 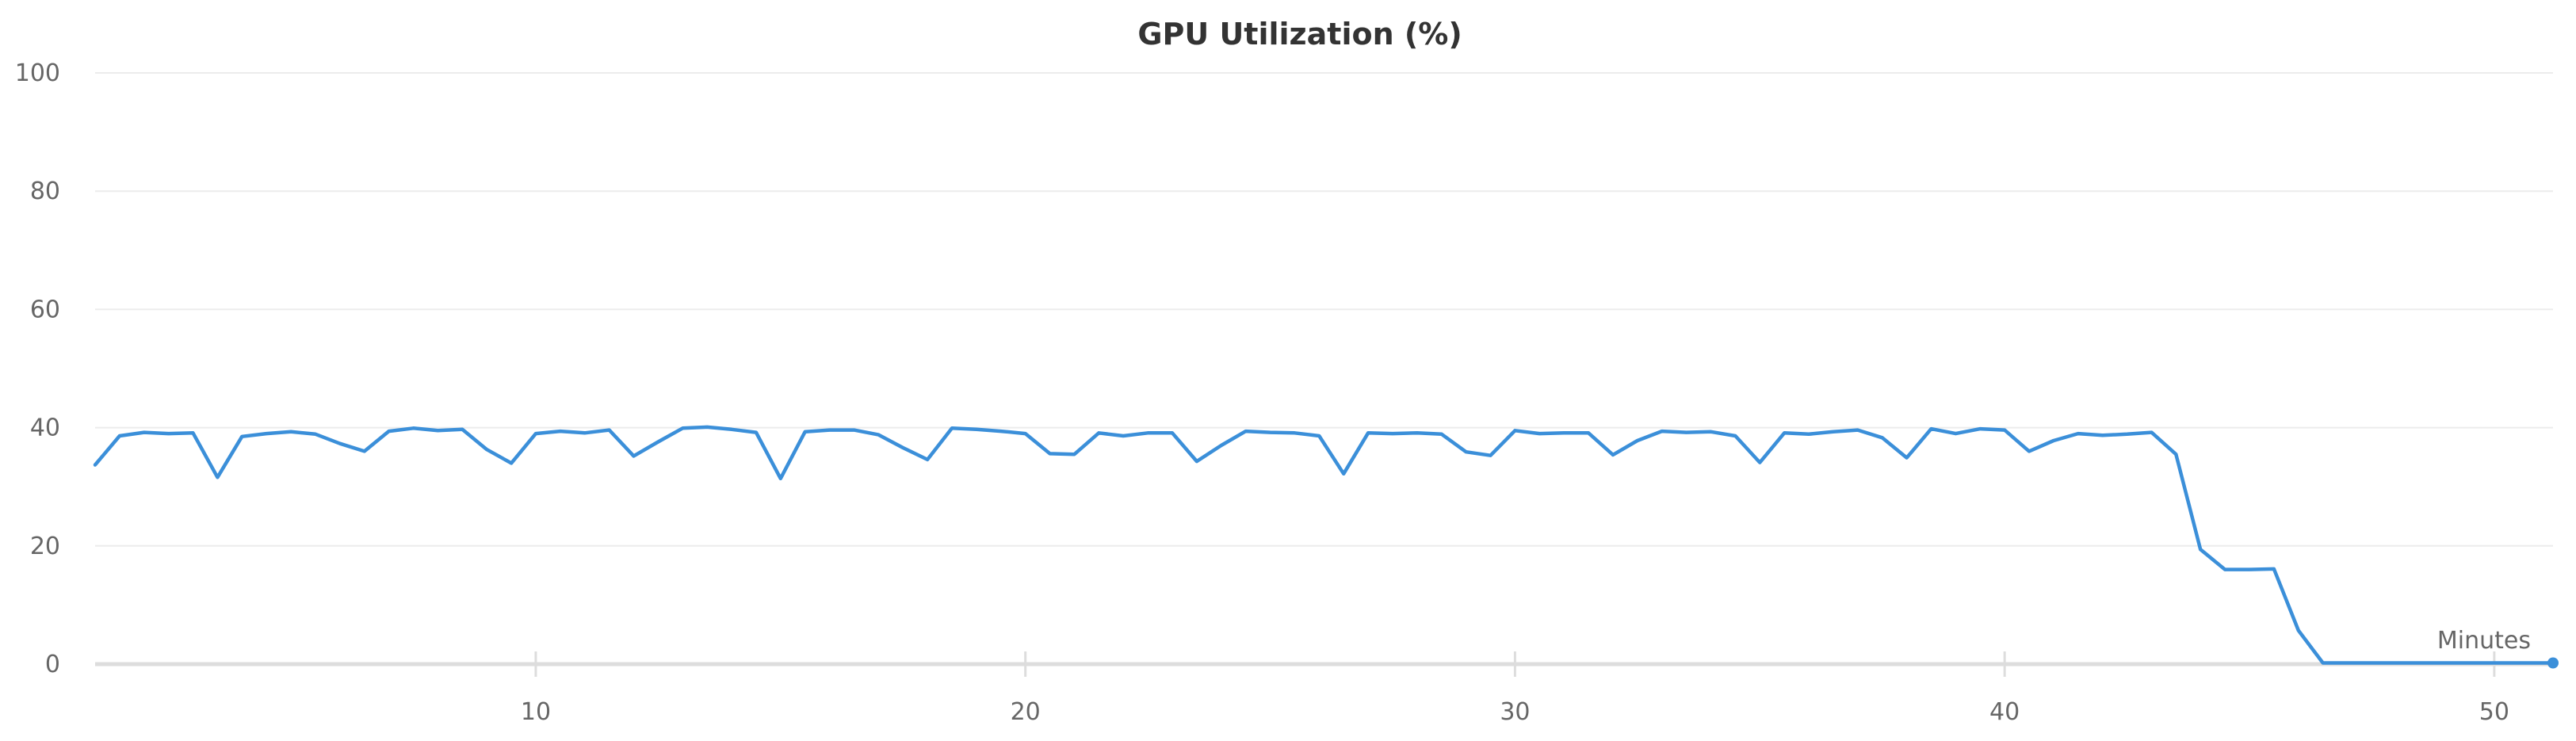 I want to click on chart-title: GPU Utilization (%), so click(x=1299, y=34).